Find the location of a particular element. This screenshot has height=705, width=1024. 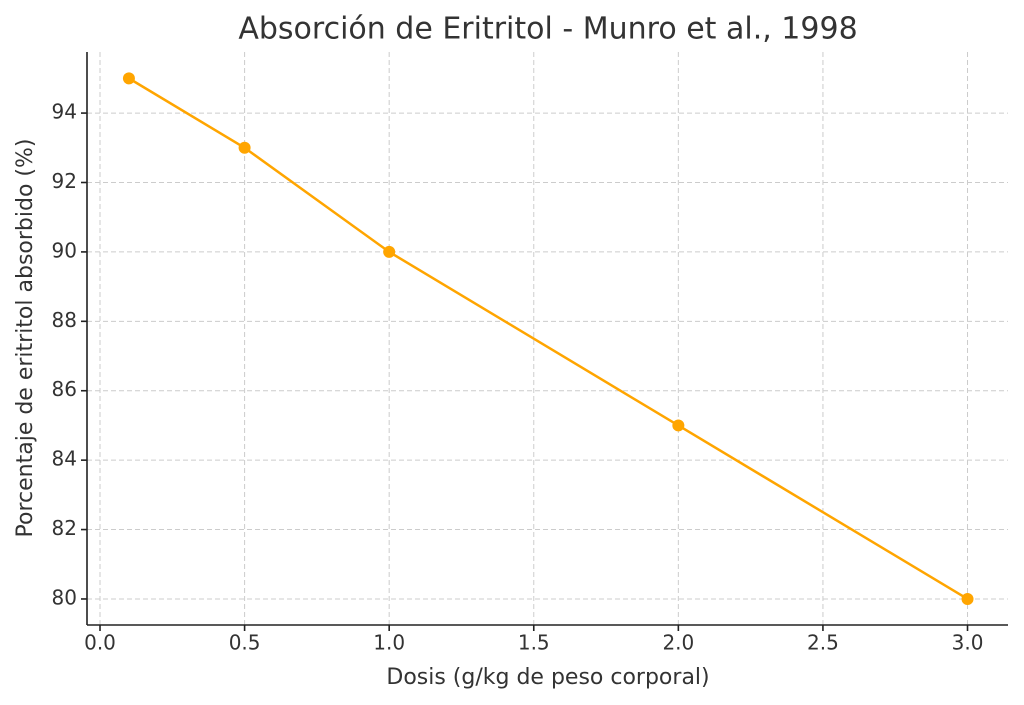

x-tick-label: 2.0 is located at coordinates (678, 643).